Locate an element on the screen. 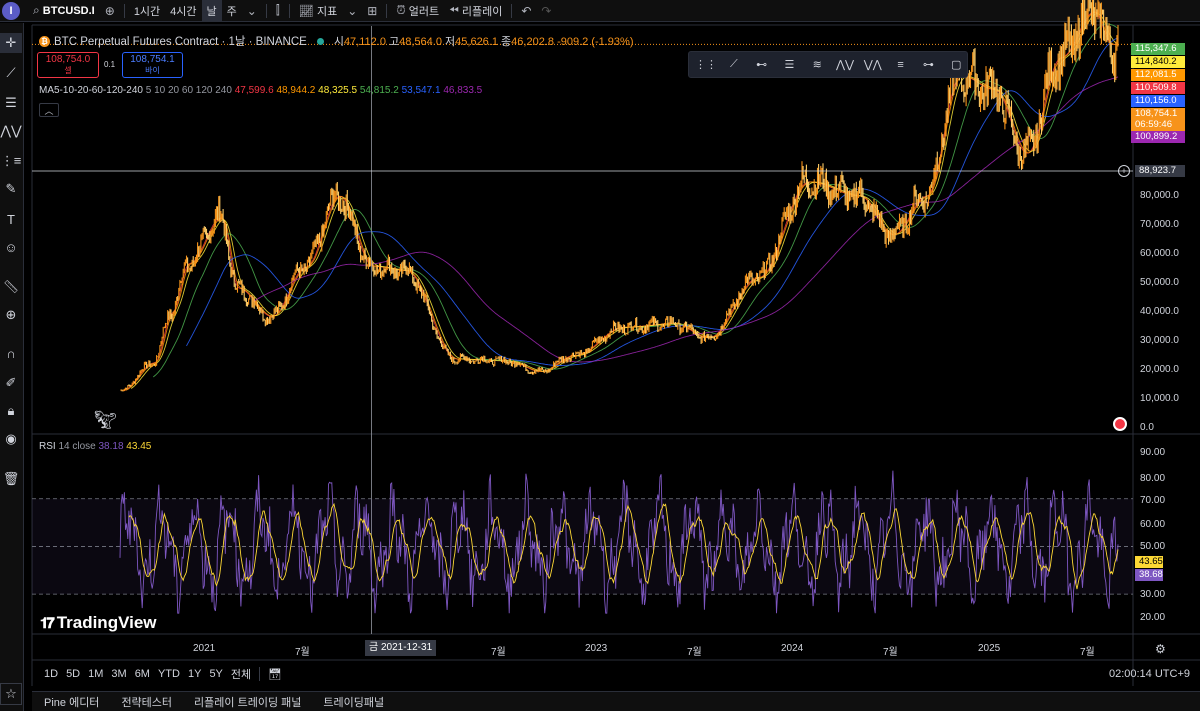  add-alert-icon: + is located at coordinates (1124, 171).